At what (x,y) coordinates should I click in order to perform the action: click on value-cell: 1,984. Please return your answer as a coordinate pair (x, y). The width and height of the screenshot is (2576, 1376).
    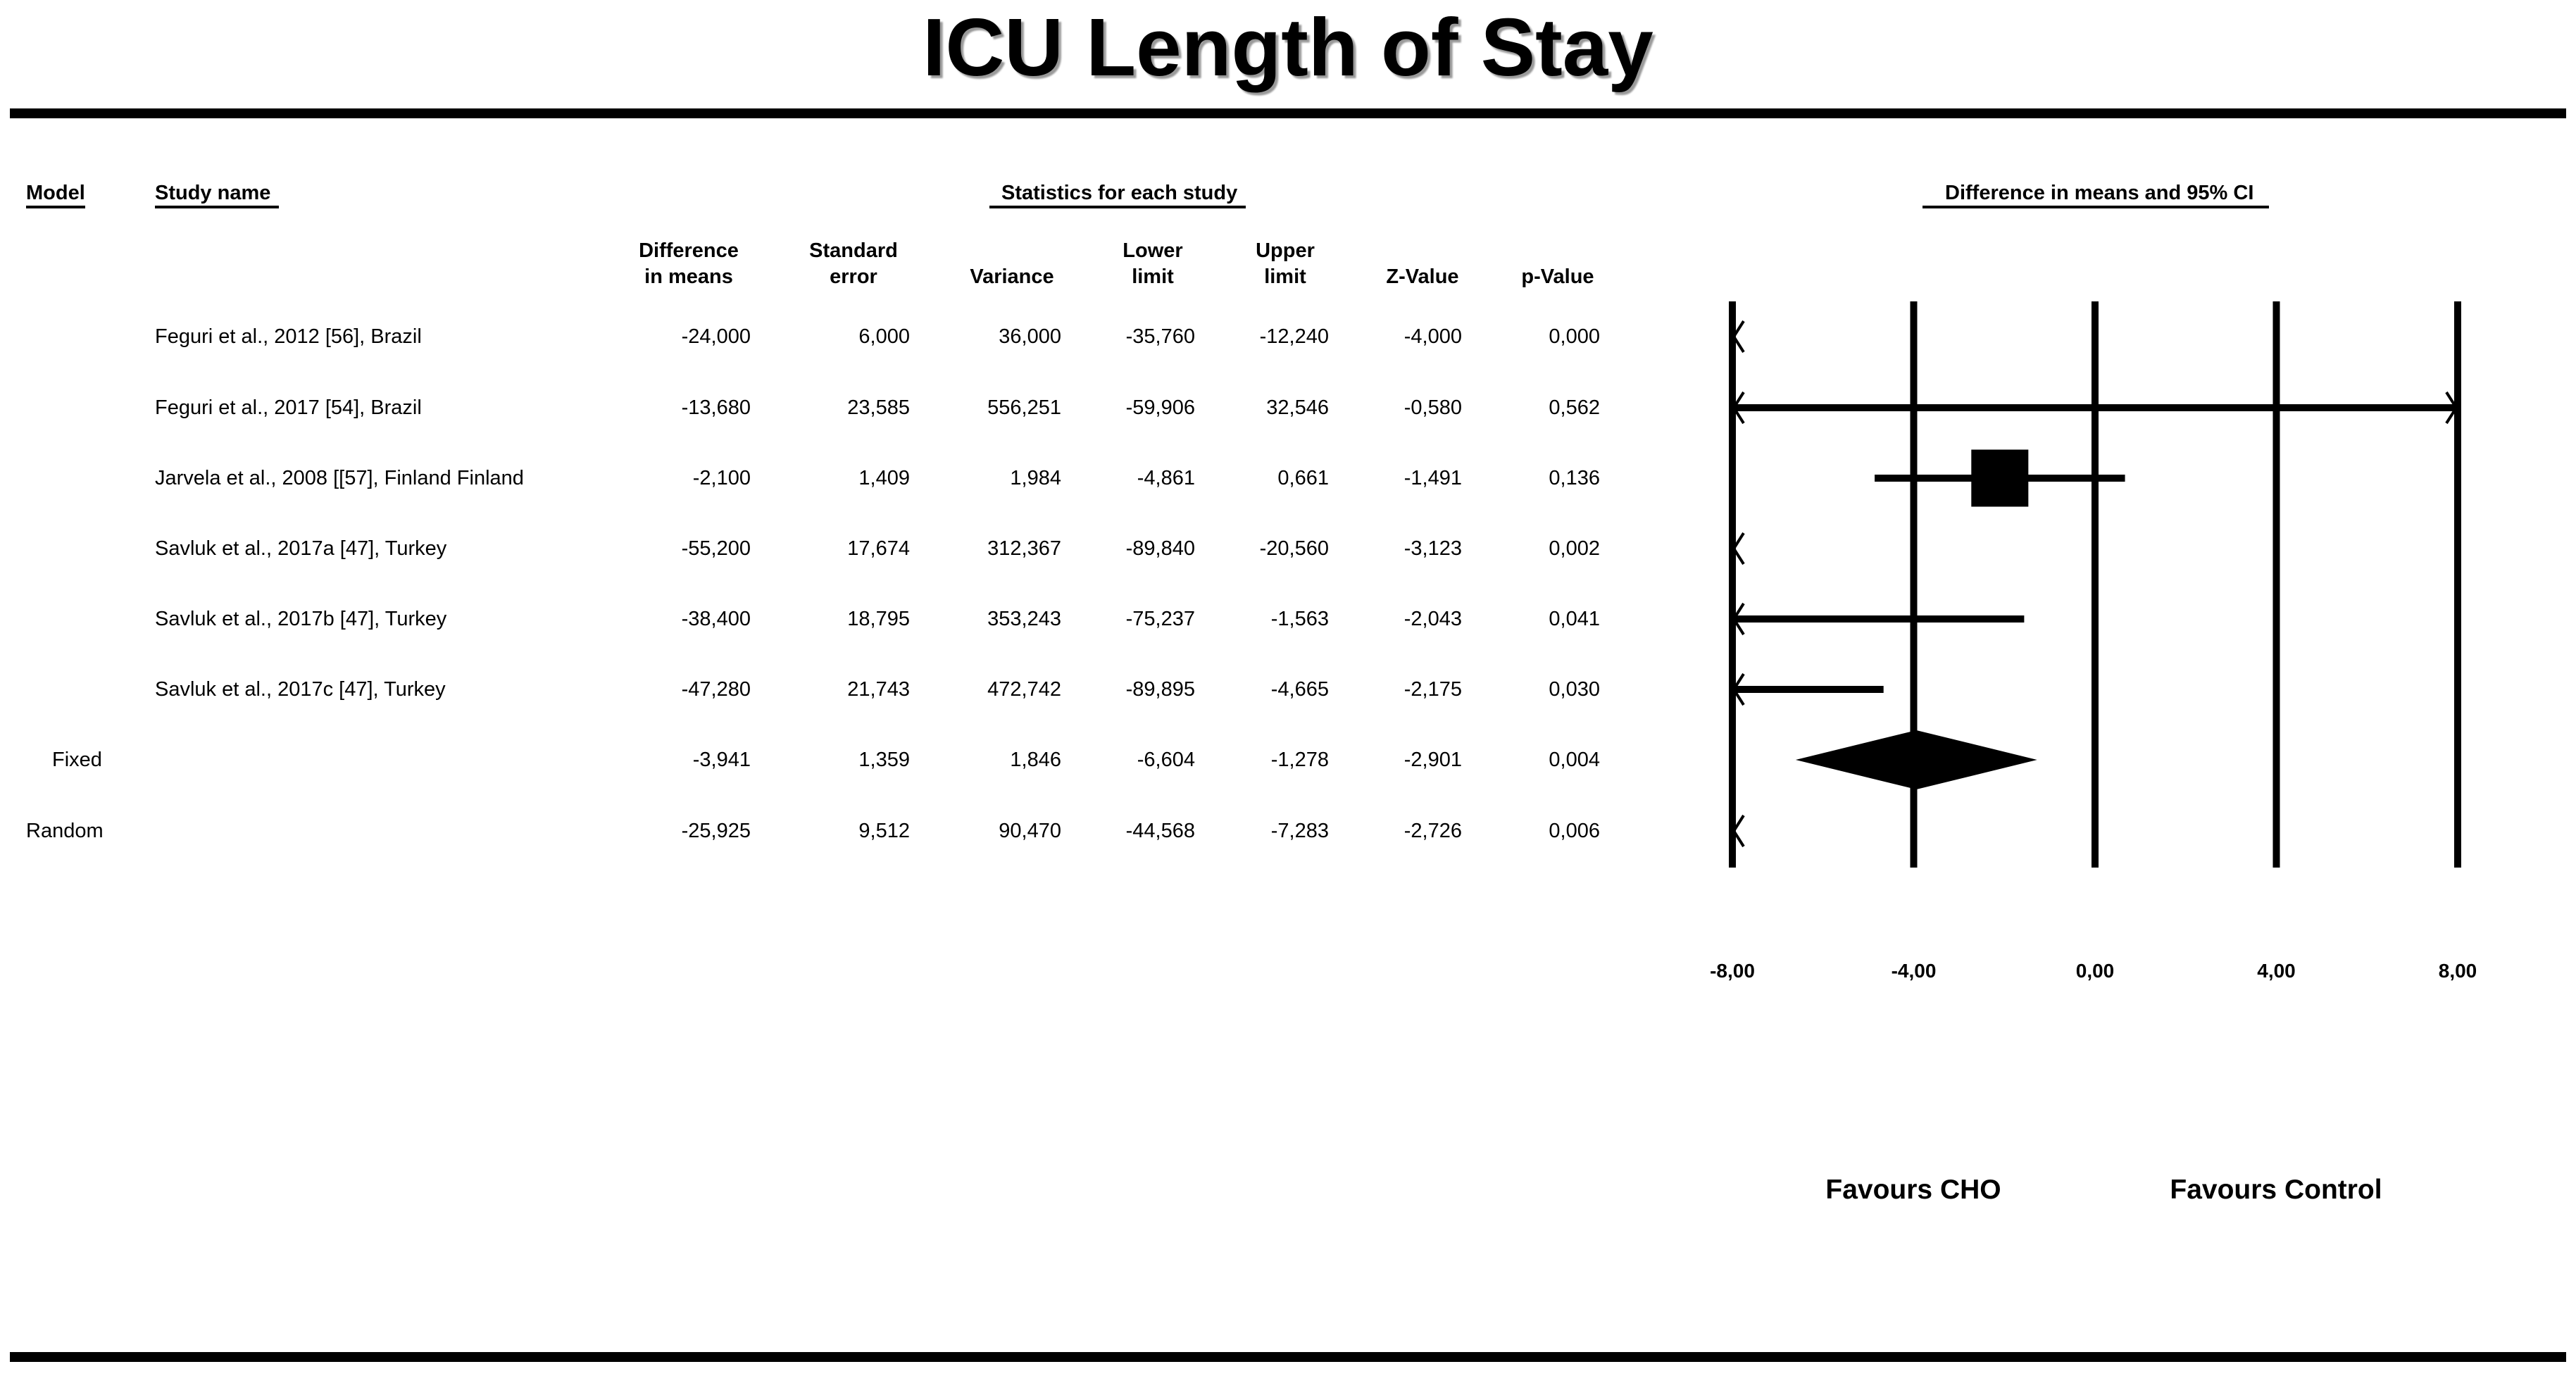
    Looking at the image, I should click on (1035, 478).